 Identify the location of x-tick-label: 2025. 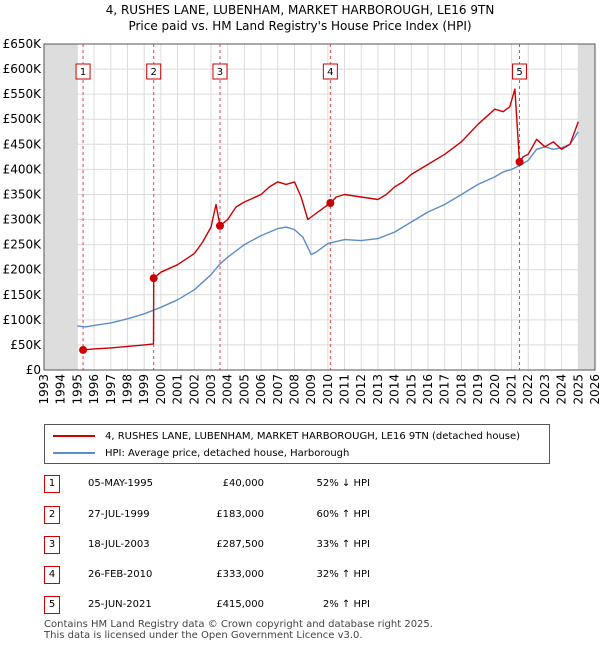
(578, 389).